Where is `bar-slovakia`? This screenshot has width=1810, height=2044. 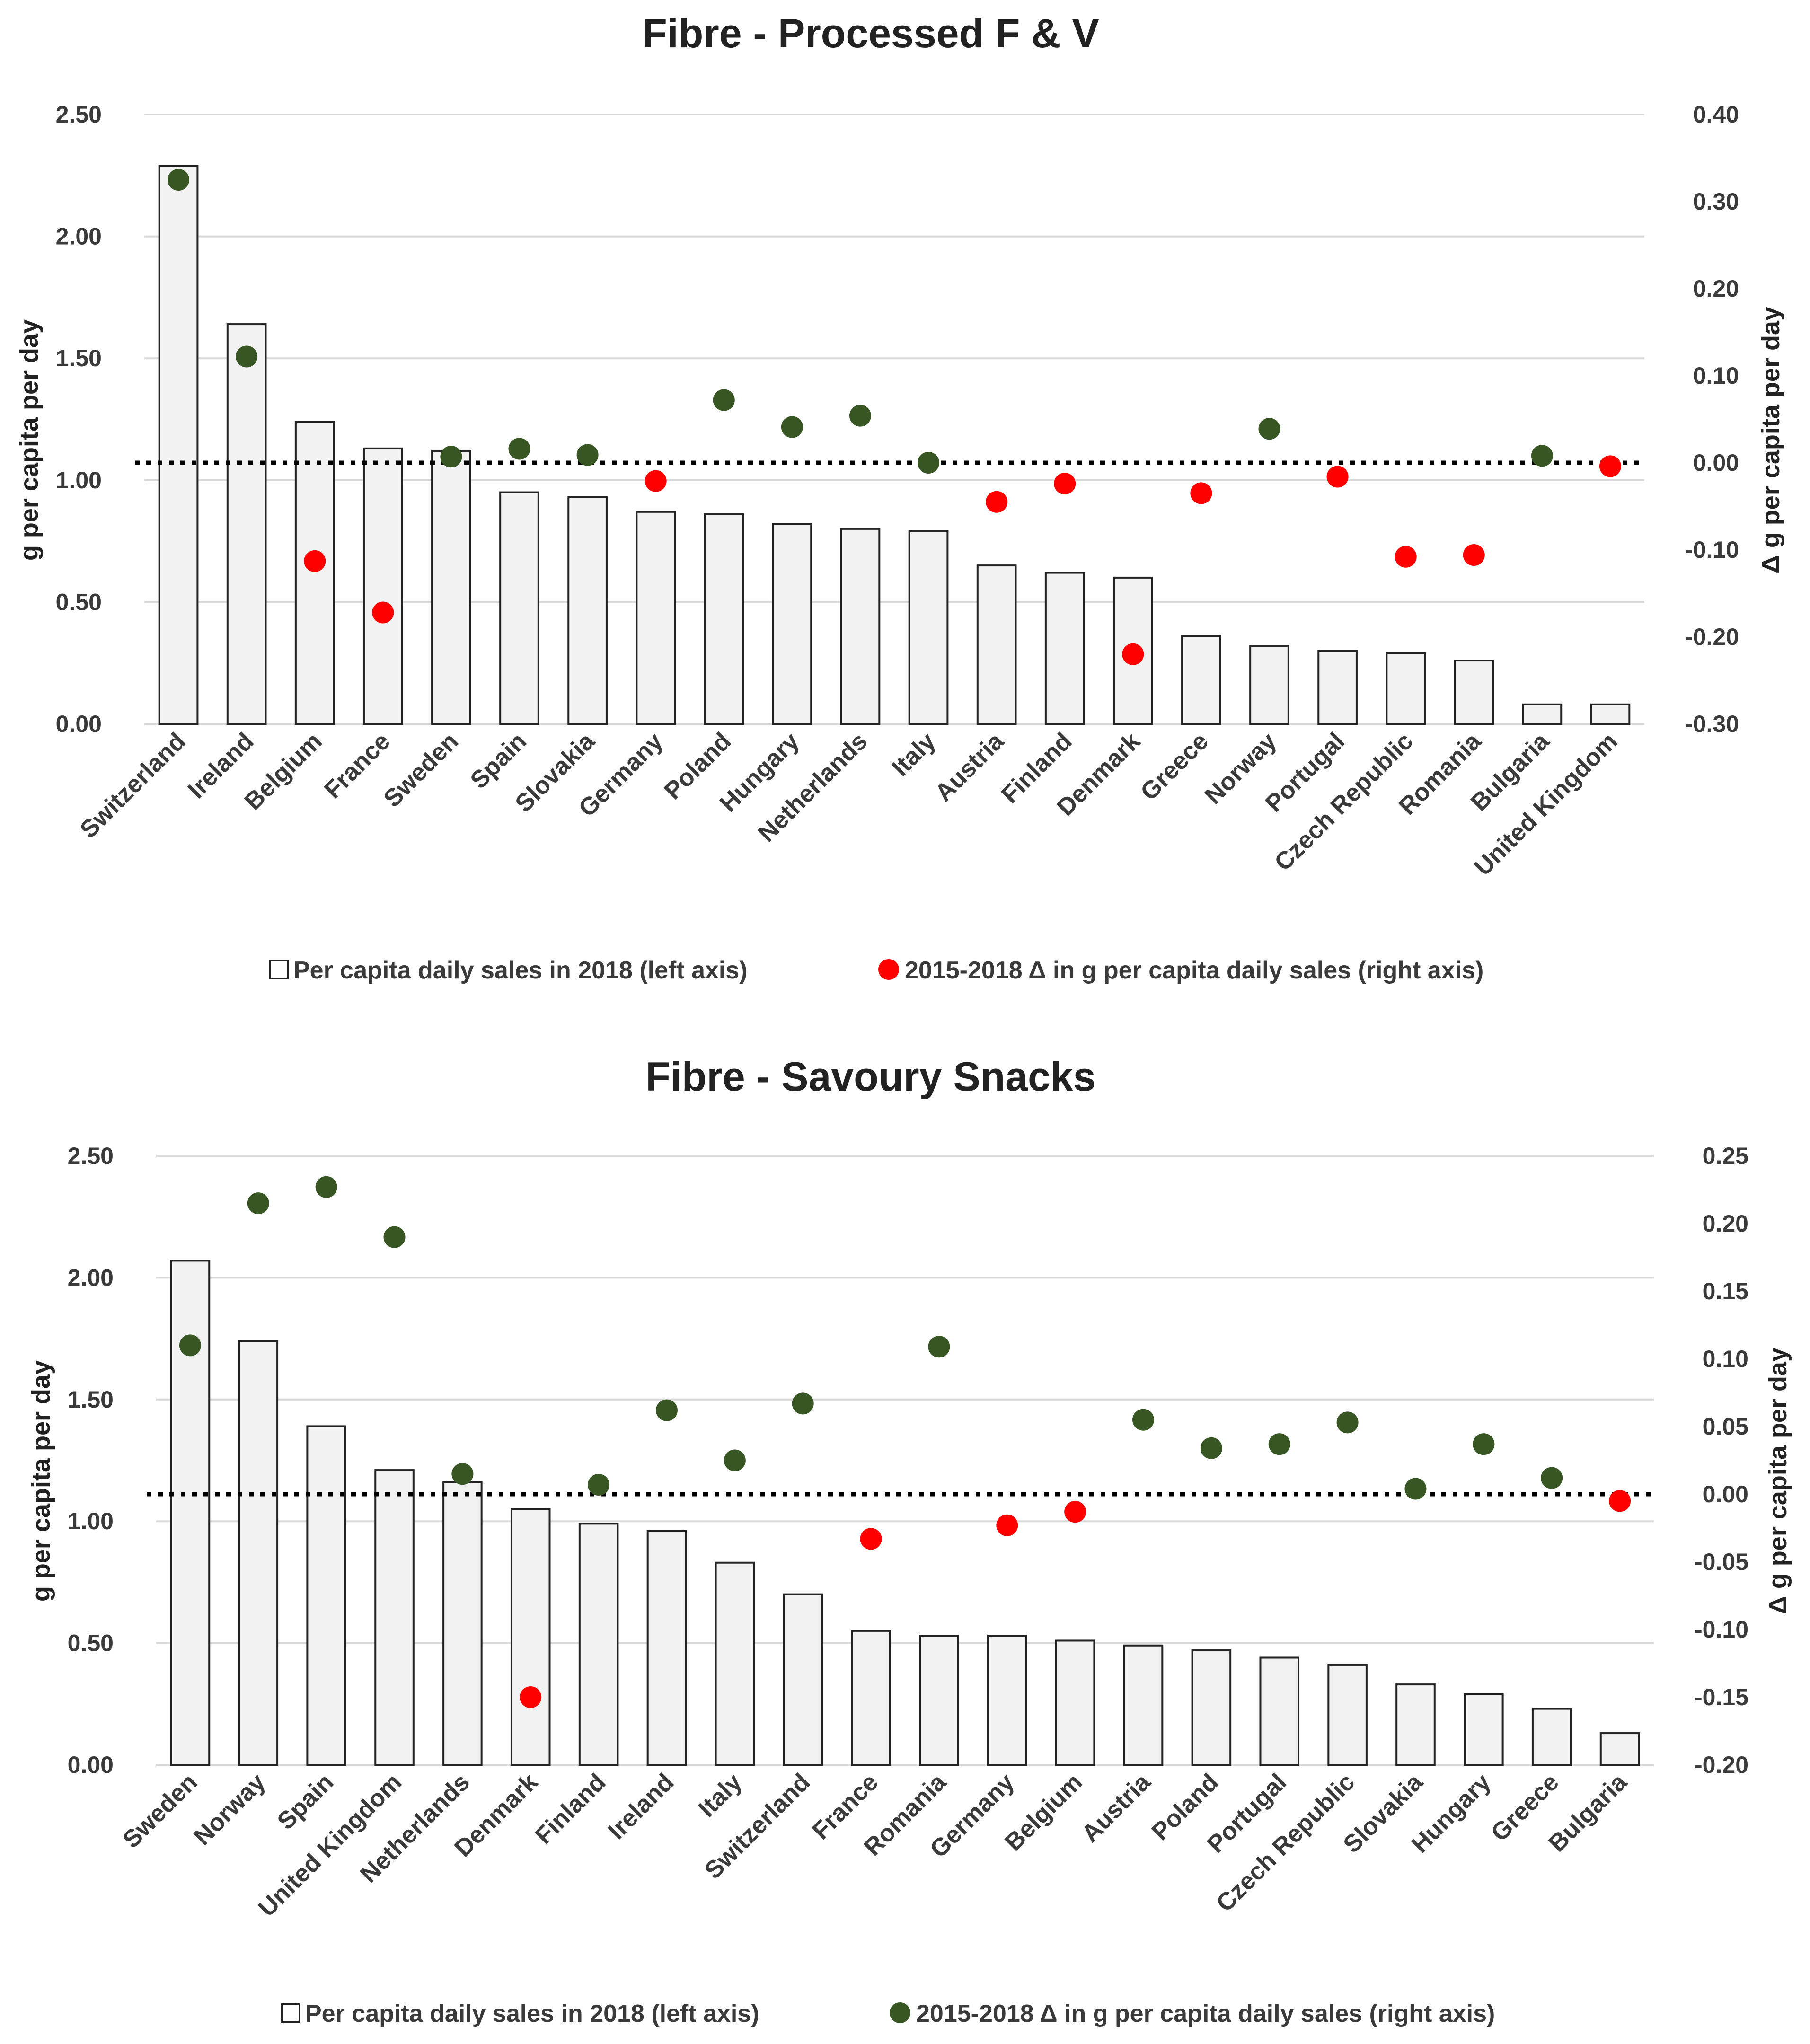 bar-slovakia is located at coordinates (587, 610).